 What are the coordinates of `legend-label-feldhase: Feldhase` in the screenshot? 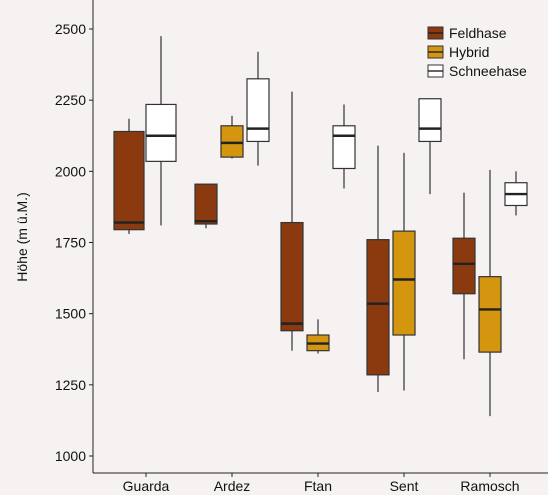 It's located at (478, 33).